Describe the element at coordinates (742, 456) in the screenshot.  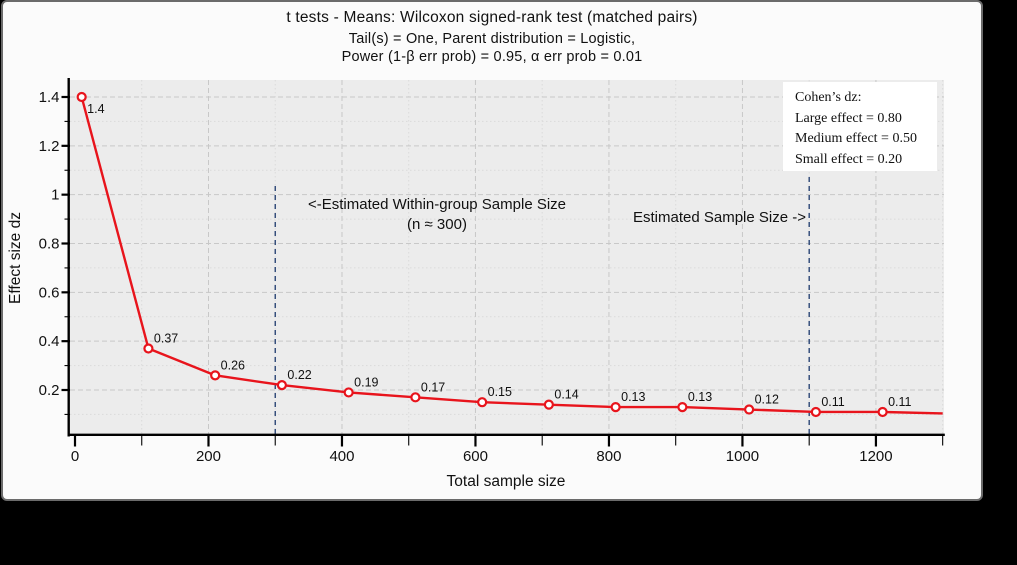
I see `x-tick-label: 1000` at that location.